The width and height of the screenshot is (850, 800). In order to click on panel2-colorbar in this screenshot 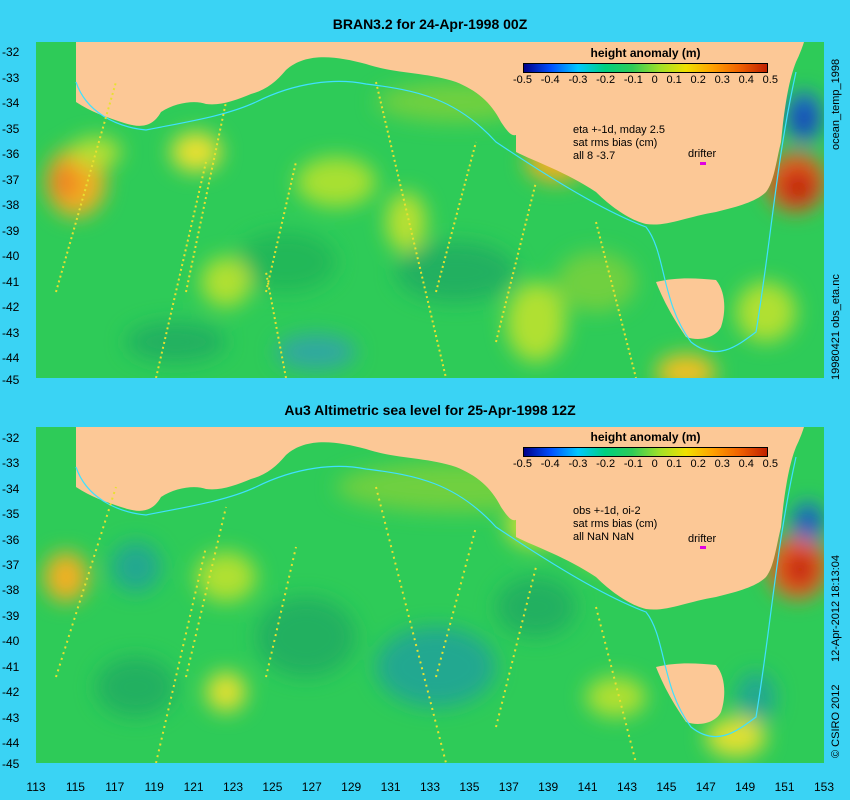, I will do `click(645, 452)`.